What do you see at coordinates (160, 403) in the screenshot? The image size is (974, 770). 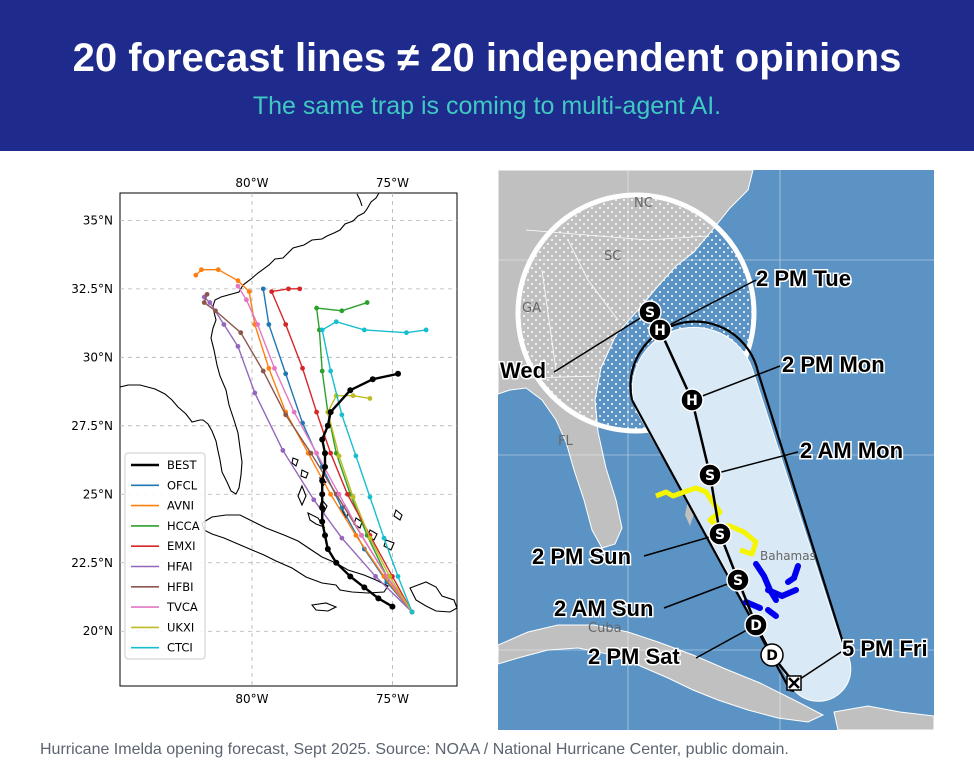 I see `gulf-coastline` at bounding box center [160, 403].